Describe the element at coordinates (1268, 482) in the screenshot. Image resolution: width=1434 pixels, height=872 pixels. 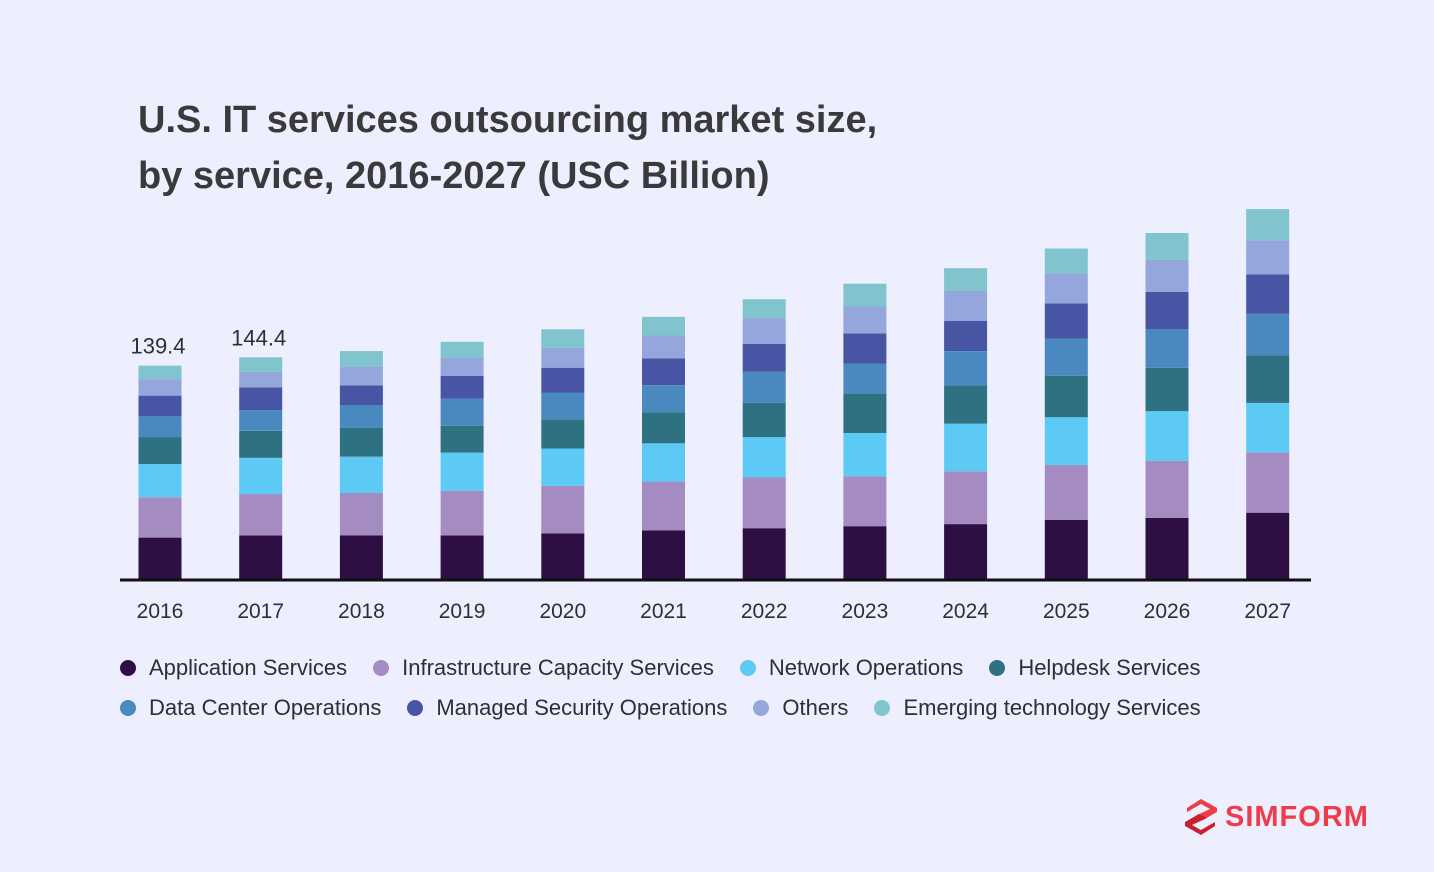
I see `bar-segment-2027-infrastructure-capacity-services` at that location.